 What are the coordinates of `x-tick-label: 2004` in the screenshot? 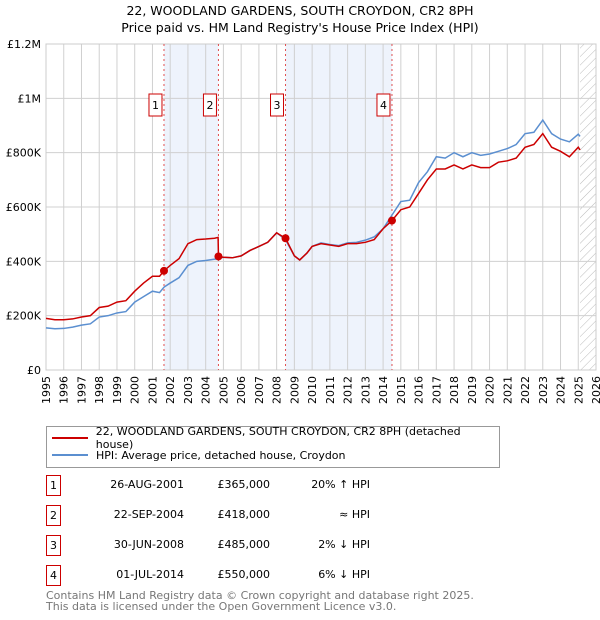 It's located at (206, 390).